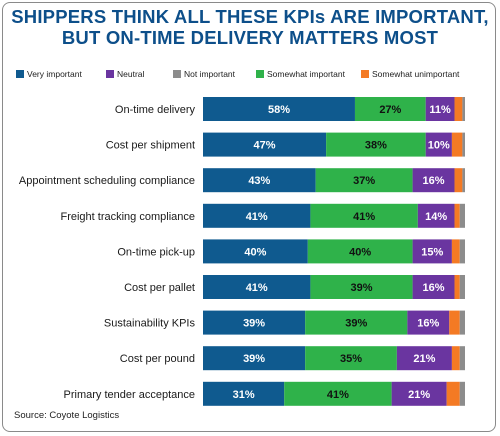  I want to click on bar-segment-primary-tender-acceptance-somewhat-important, so click(338, 393).